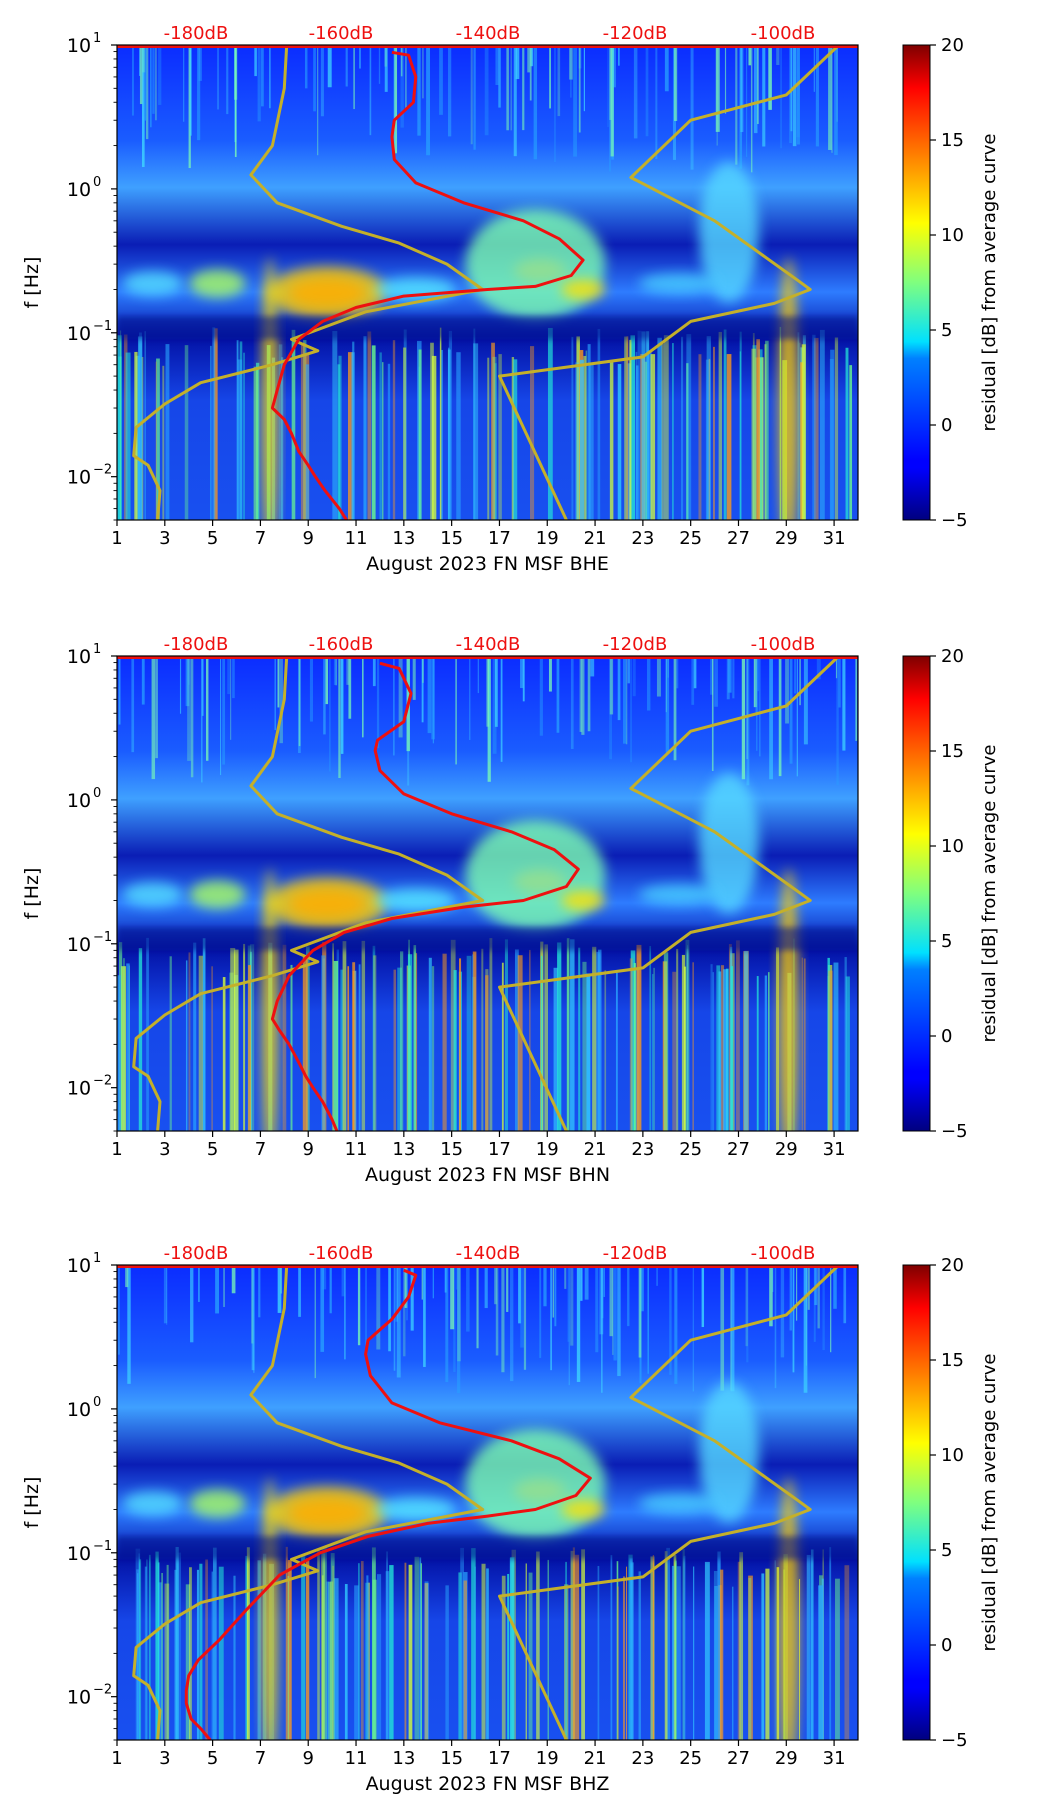  I want to click on x-tick-label: 9, so click(307, 1758).